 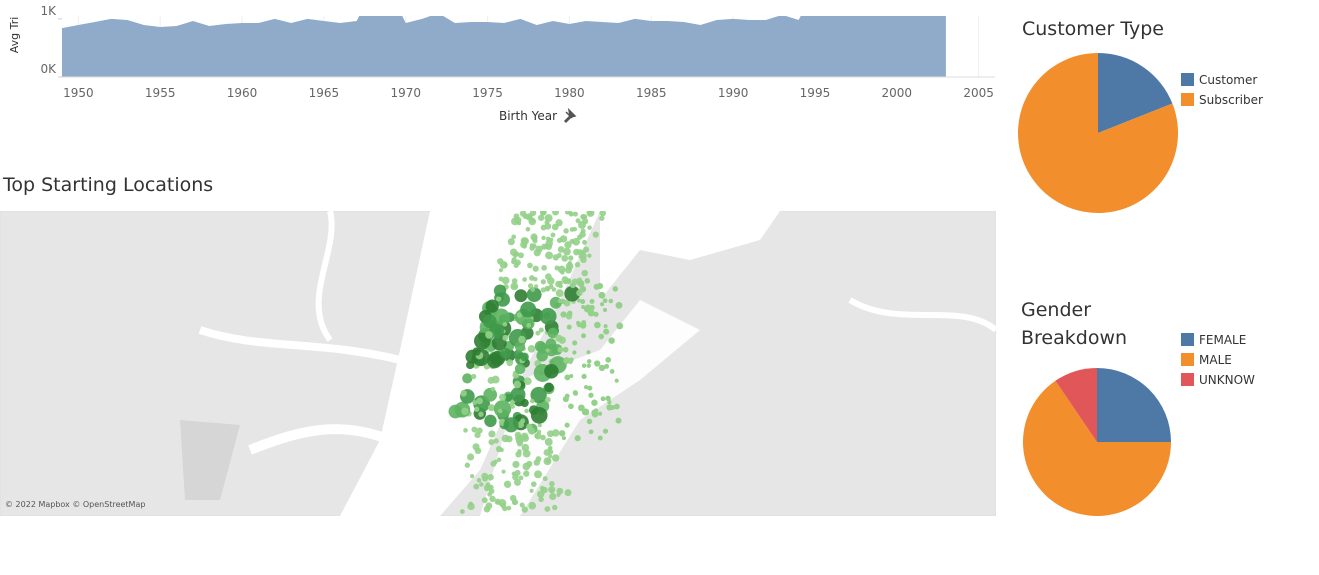 I want to click on x-tick-label: 1960, so click(x=242, y=93).